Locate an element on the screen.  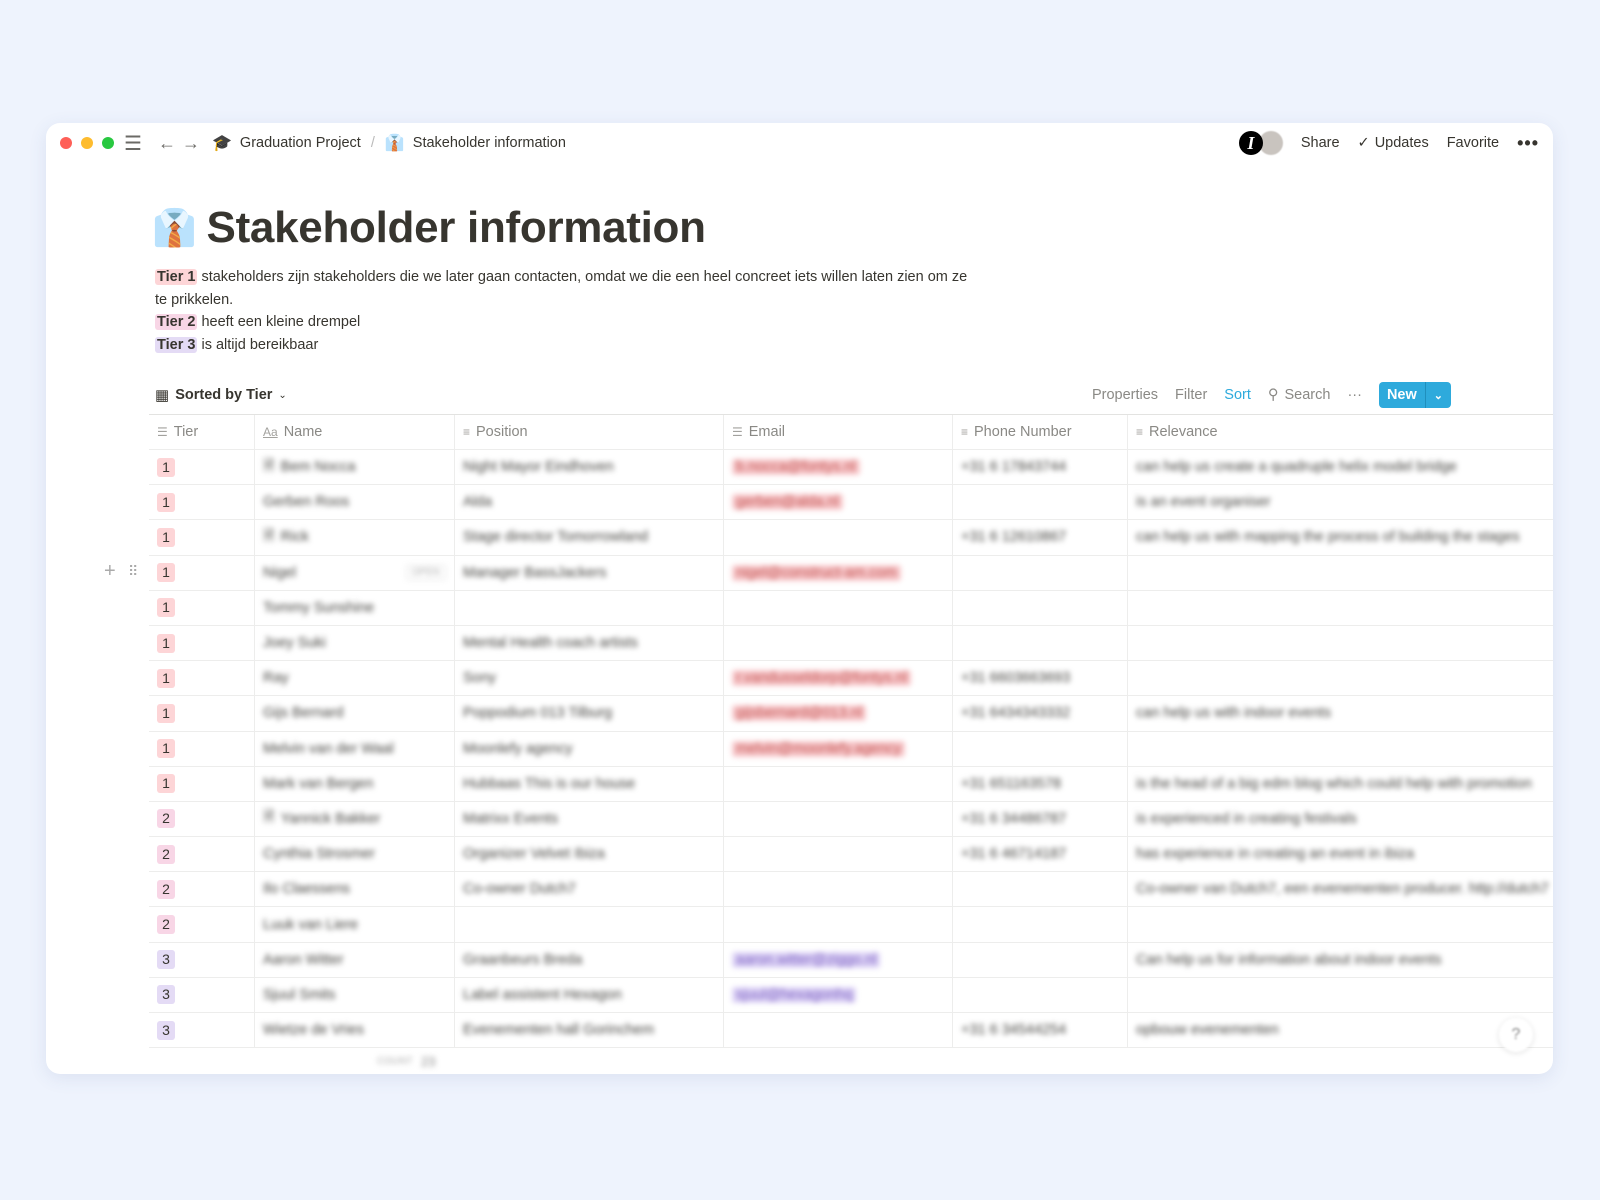
position-cell: Stage director Tomorrowland is located at coordinates (589, 537).